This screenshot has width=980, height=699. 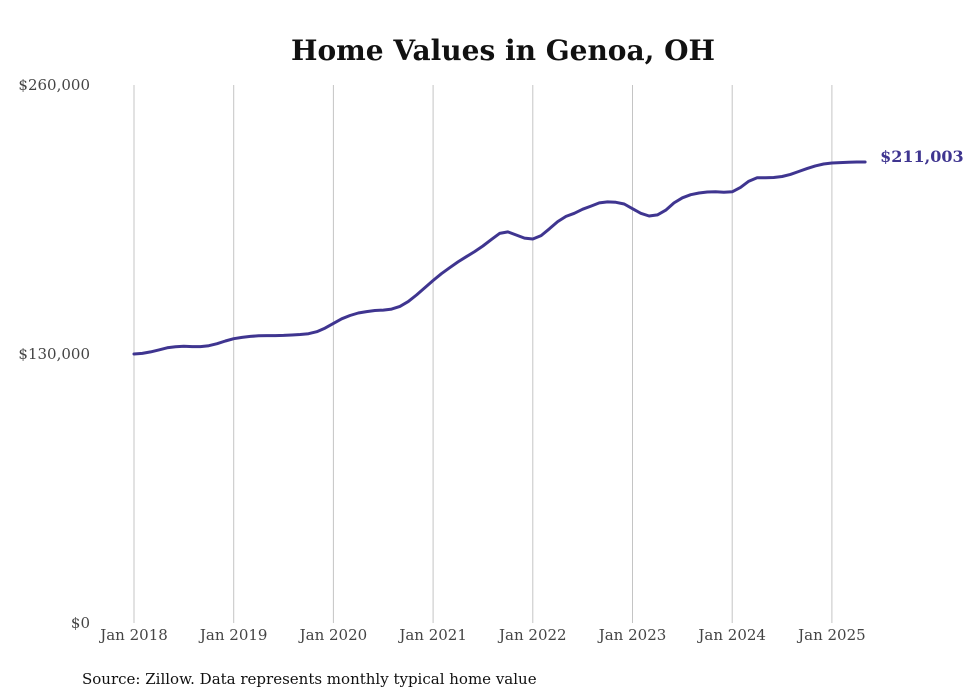 I want to click on y-tick-label: $0, so click(x=80, y=623).